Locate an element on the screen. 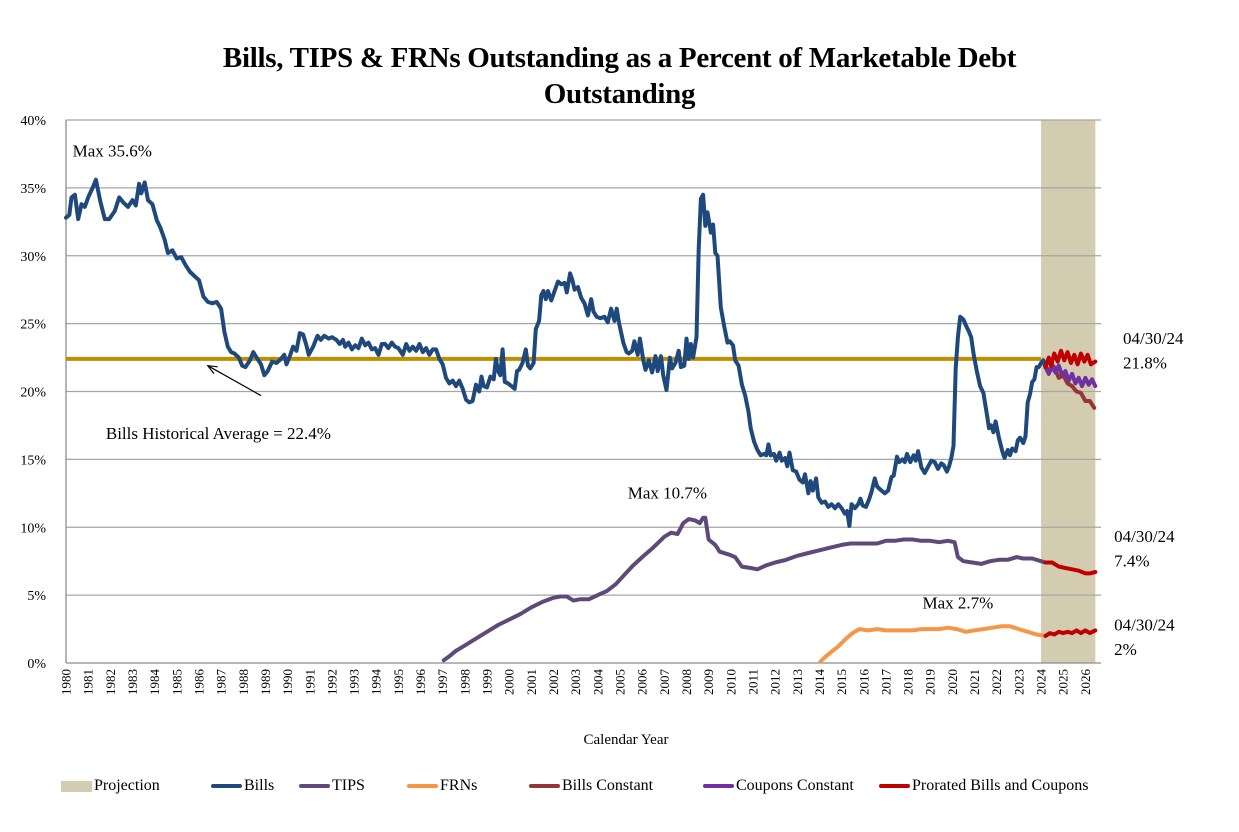  legend-label: Bills Constant is located at coordinates (608, 785).